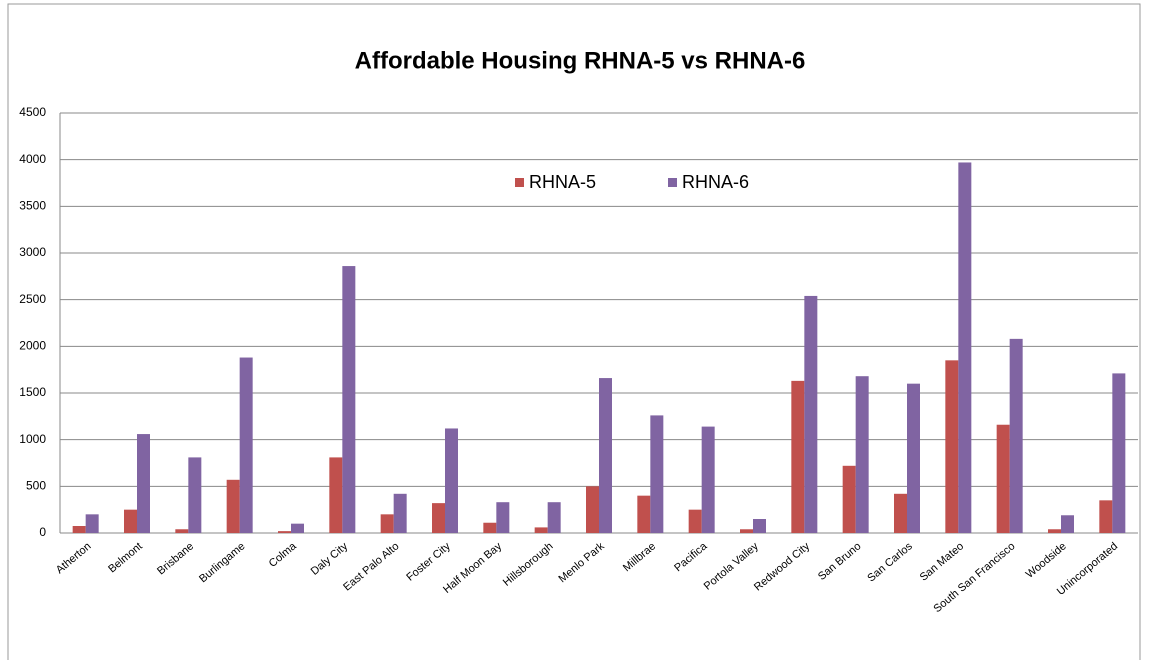 This screenshot has height=660, width=1154. I want to click on y-tick-label: 4500, so click(32, 112).